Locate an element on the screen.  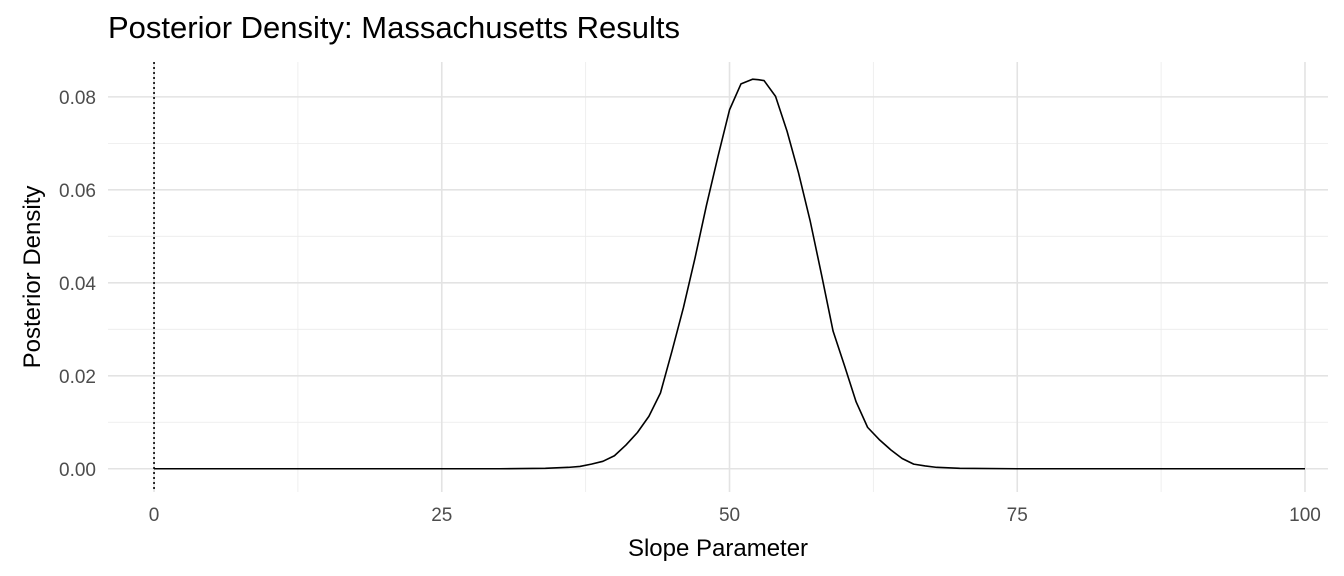
x-tick-label: 75 is located at coordinates (1017, 515).